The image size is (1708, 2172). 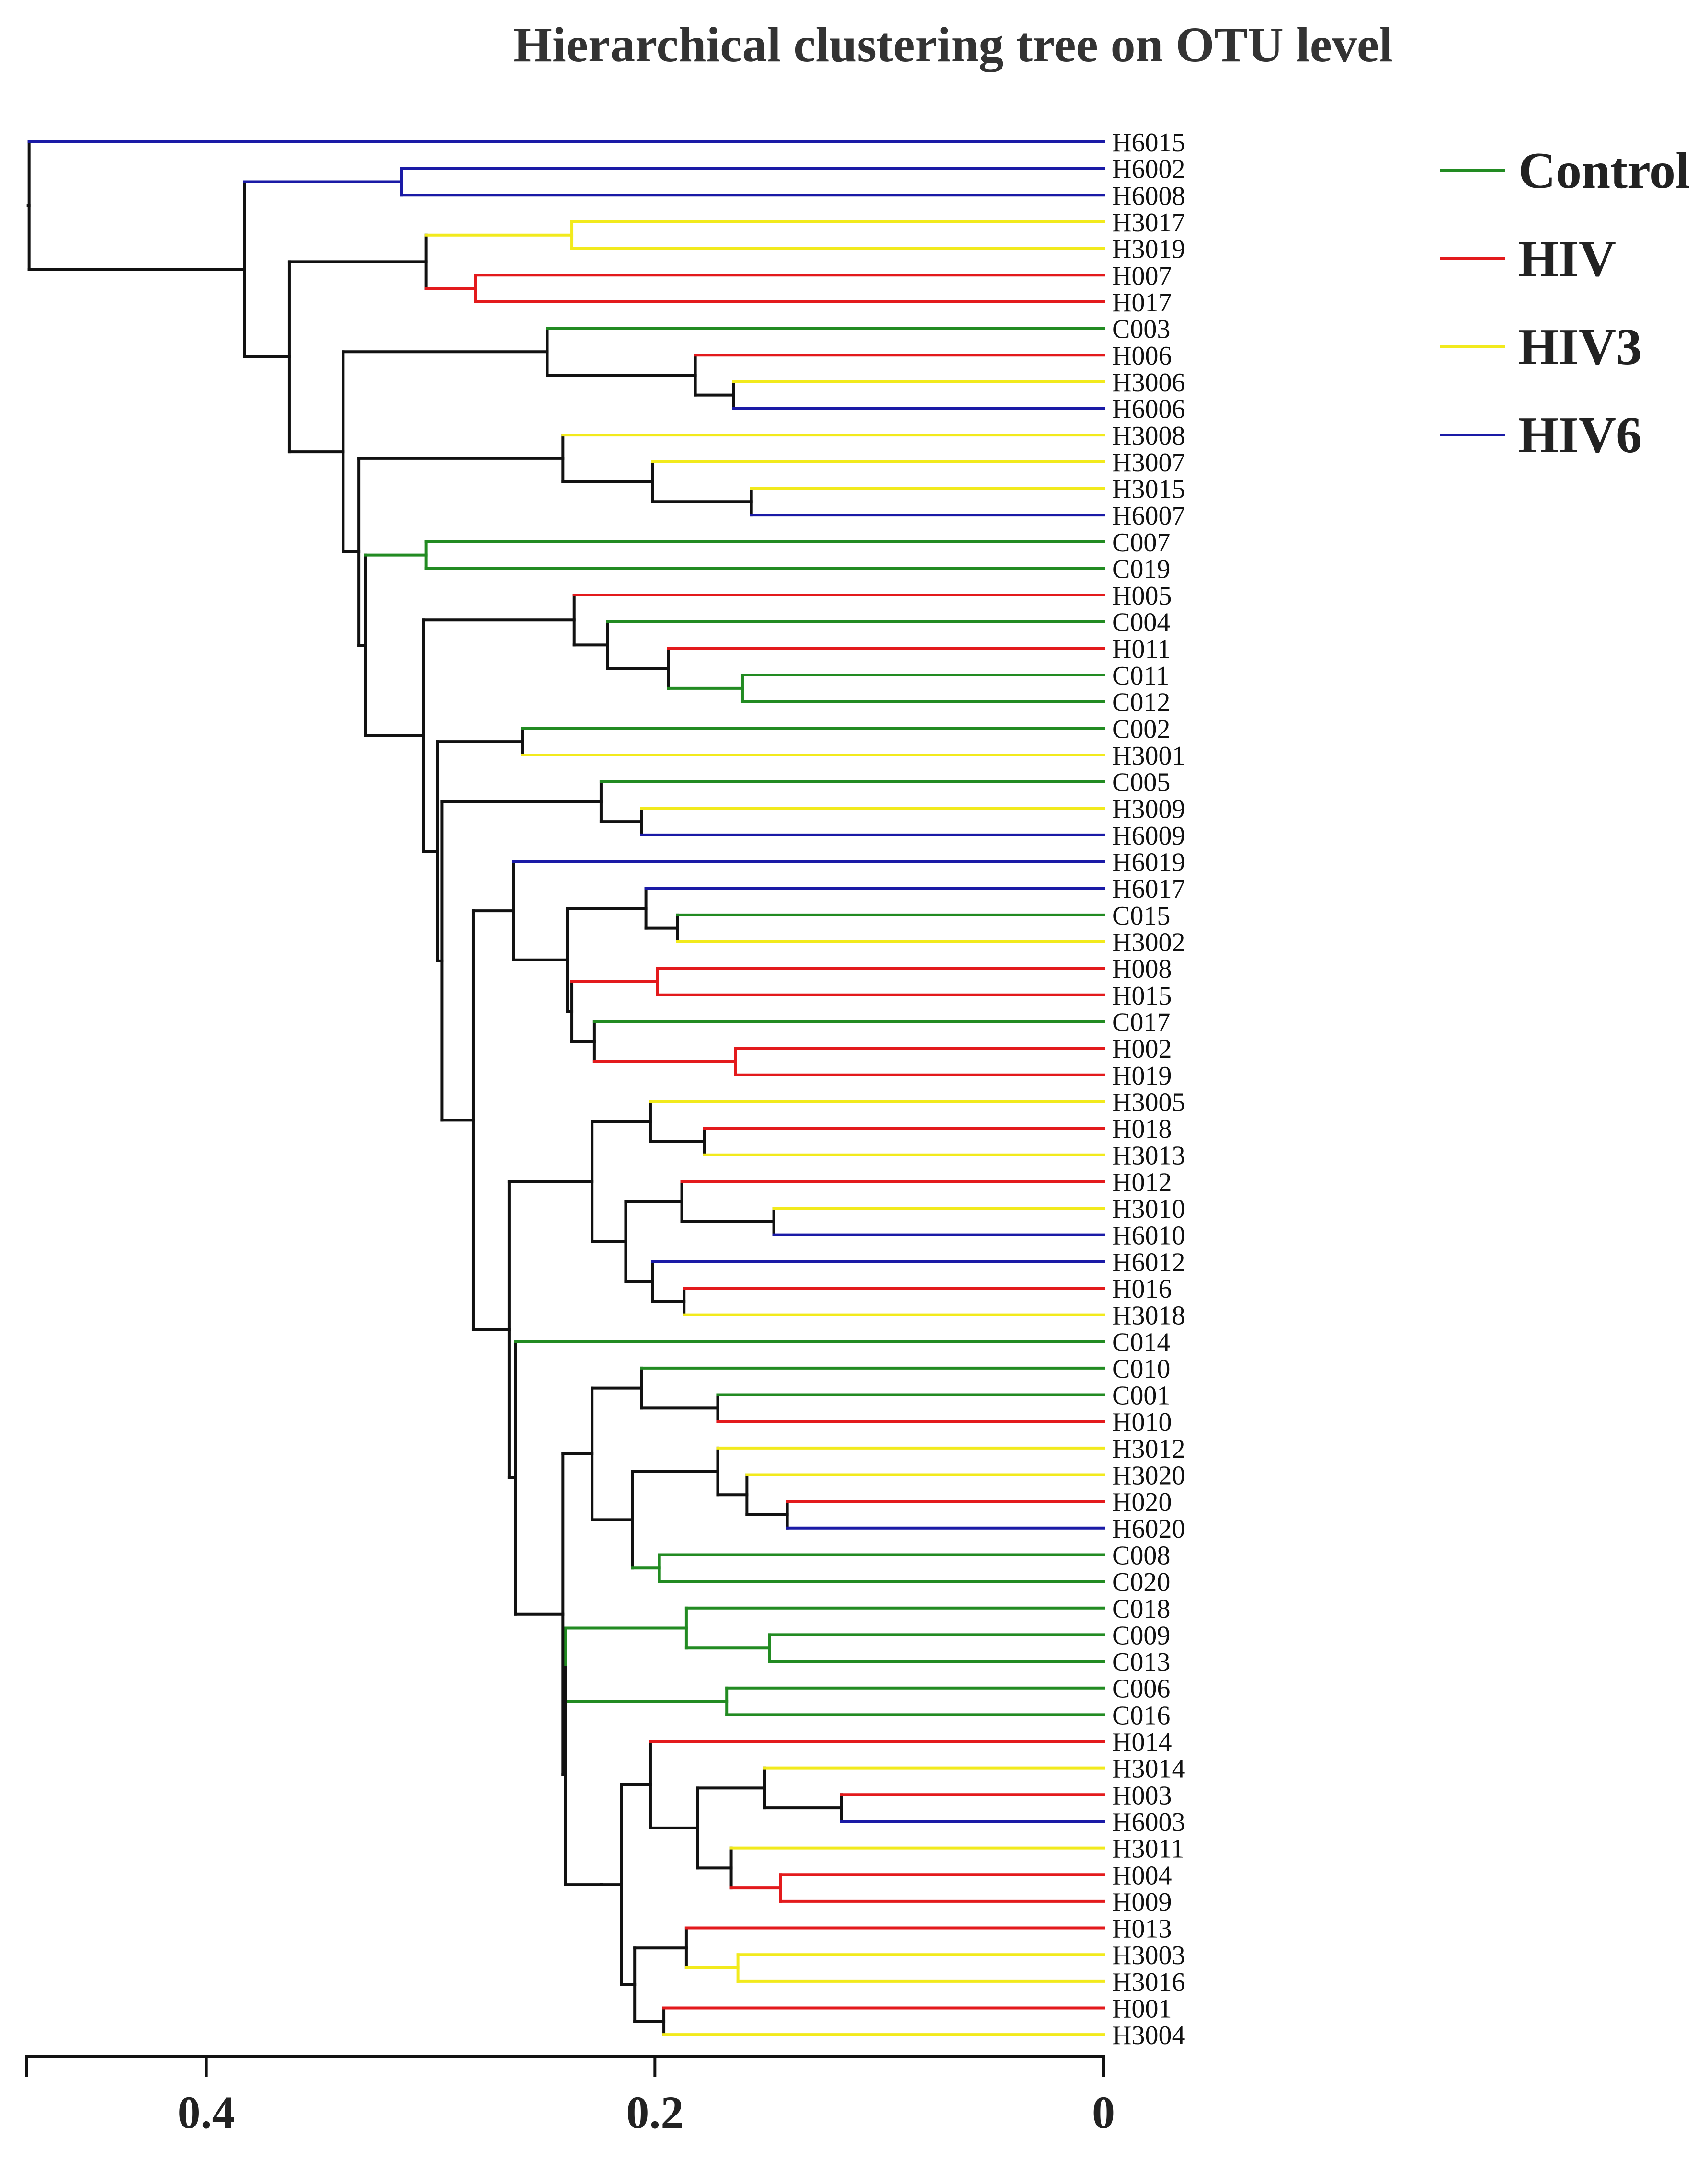 What do you see at coordinates (1148, 2035) in the screenshot?
I see `leaf-label: H3004` at bounding box center [1148, 2035].